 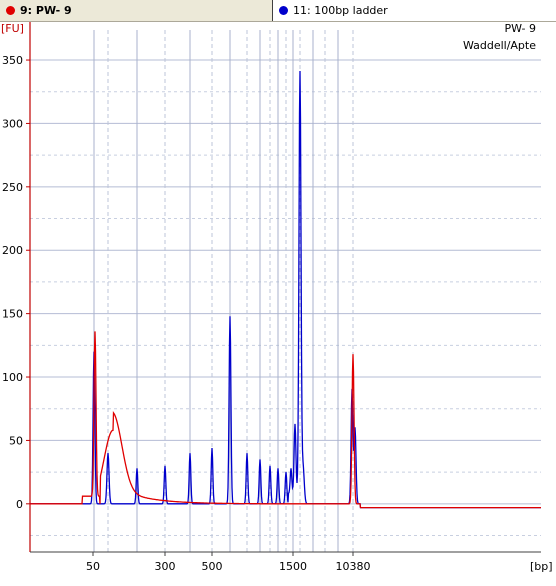 I want to click on x-tick-label-1500: 1500, so click(x=293, y=566).